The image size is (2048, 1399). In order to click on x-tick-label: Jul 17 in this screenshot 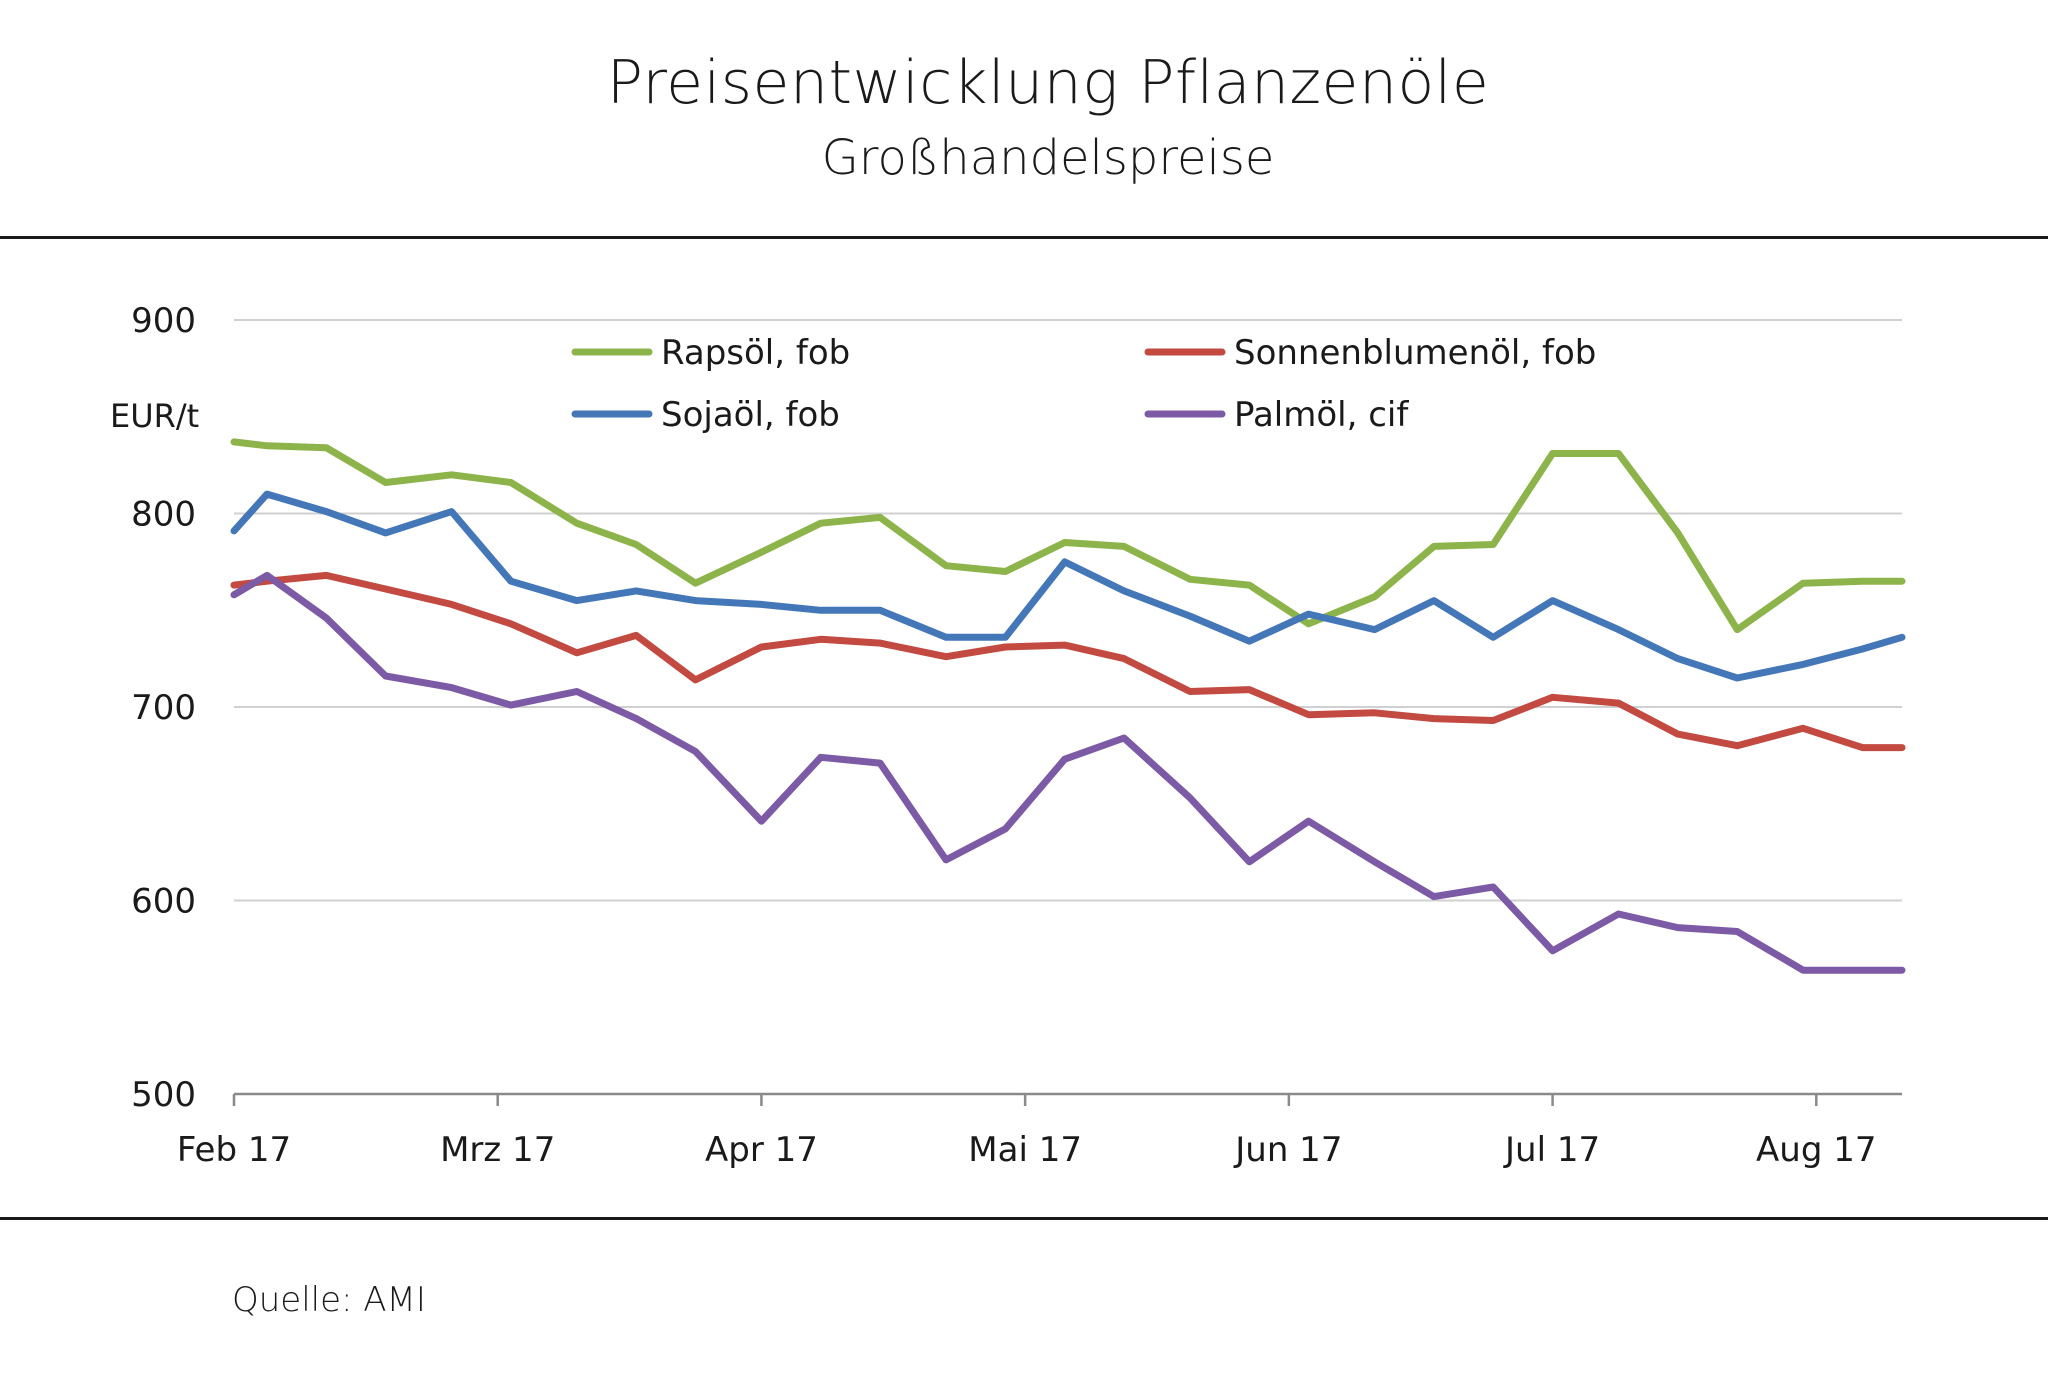, I will do `click(1551, 1150)`.